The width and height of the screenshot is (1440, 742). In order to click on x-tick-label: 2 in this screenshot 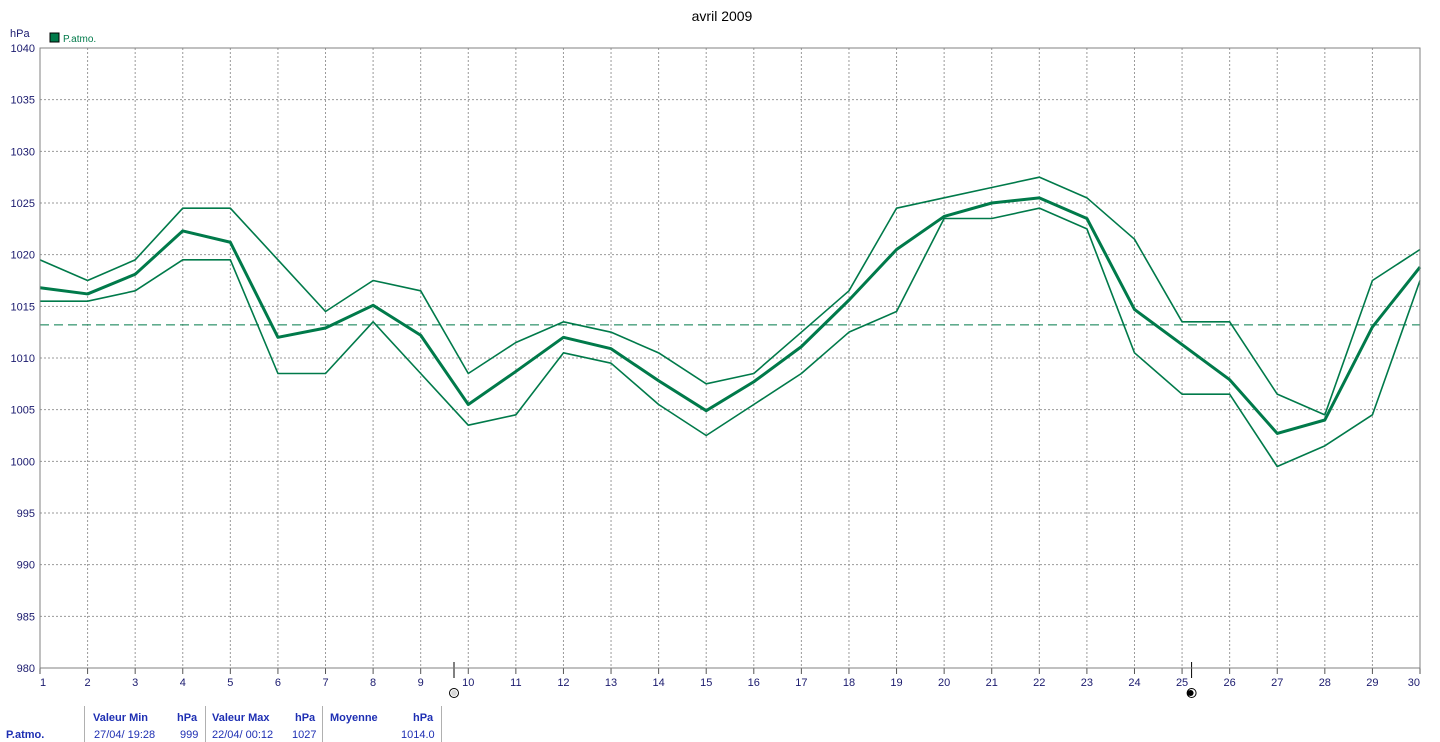, I will do `click(88, 683)`.